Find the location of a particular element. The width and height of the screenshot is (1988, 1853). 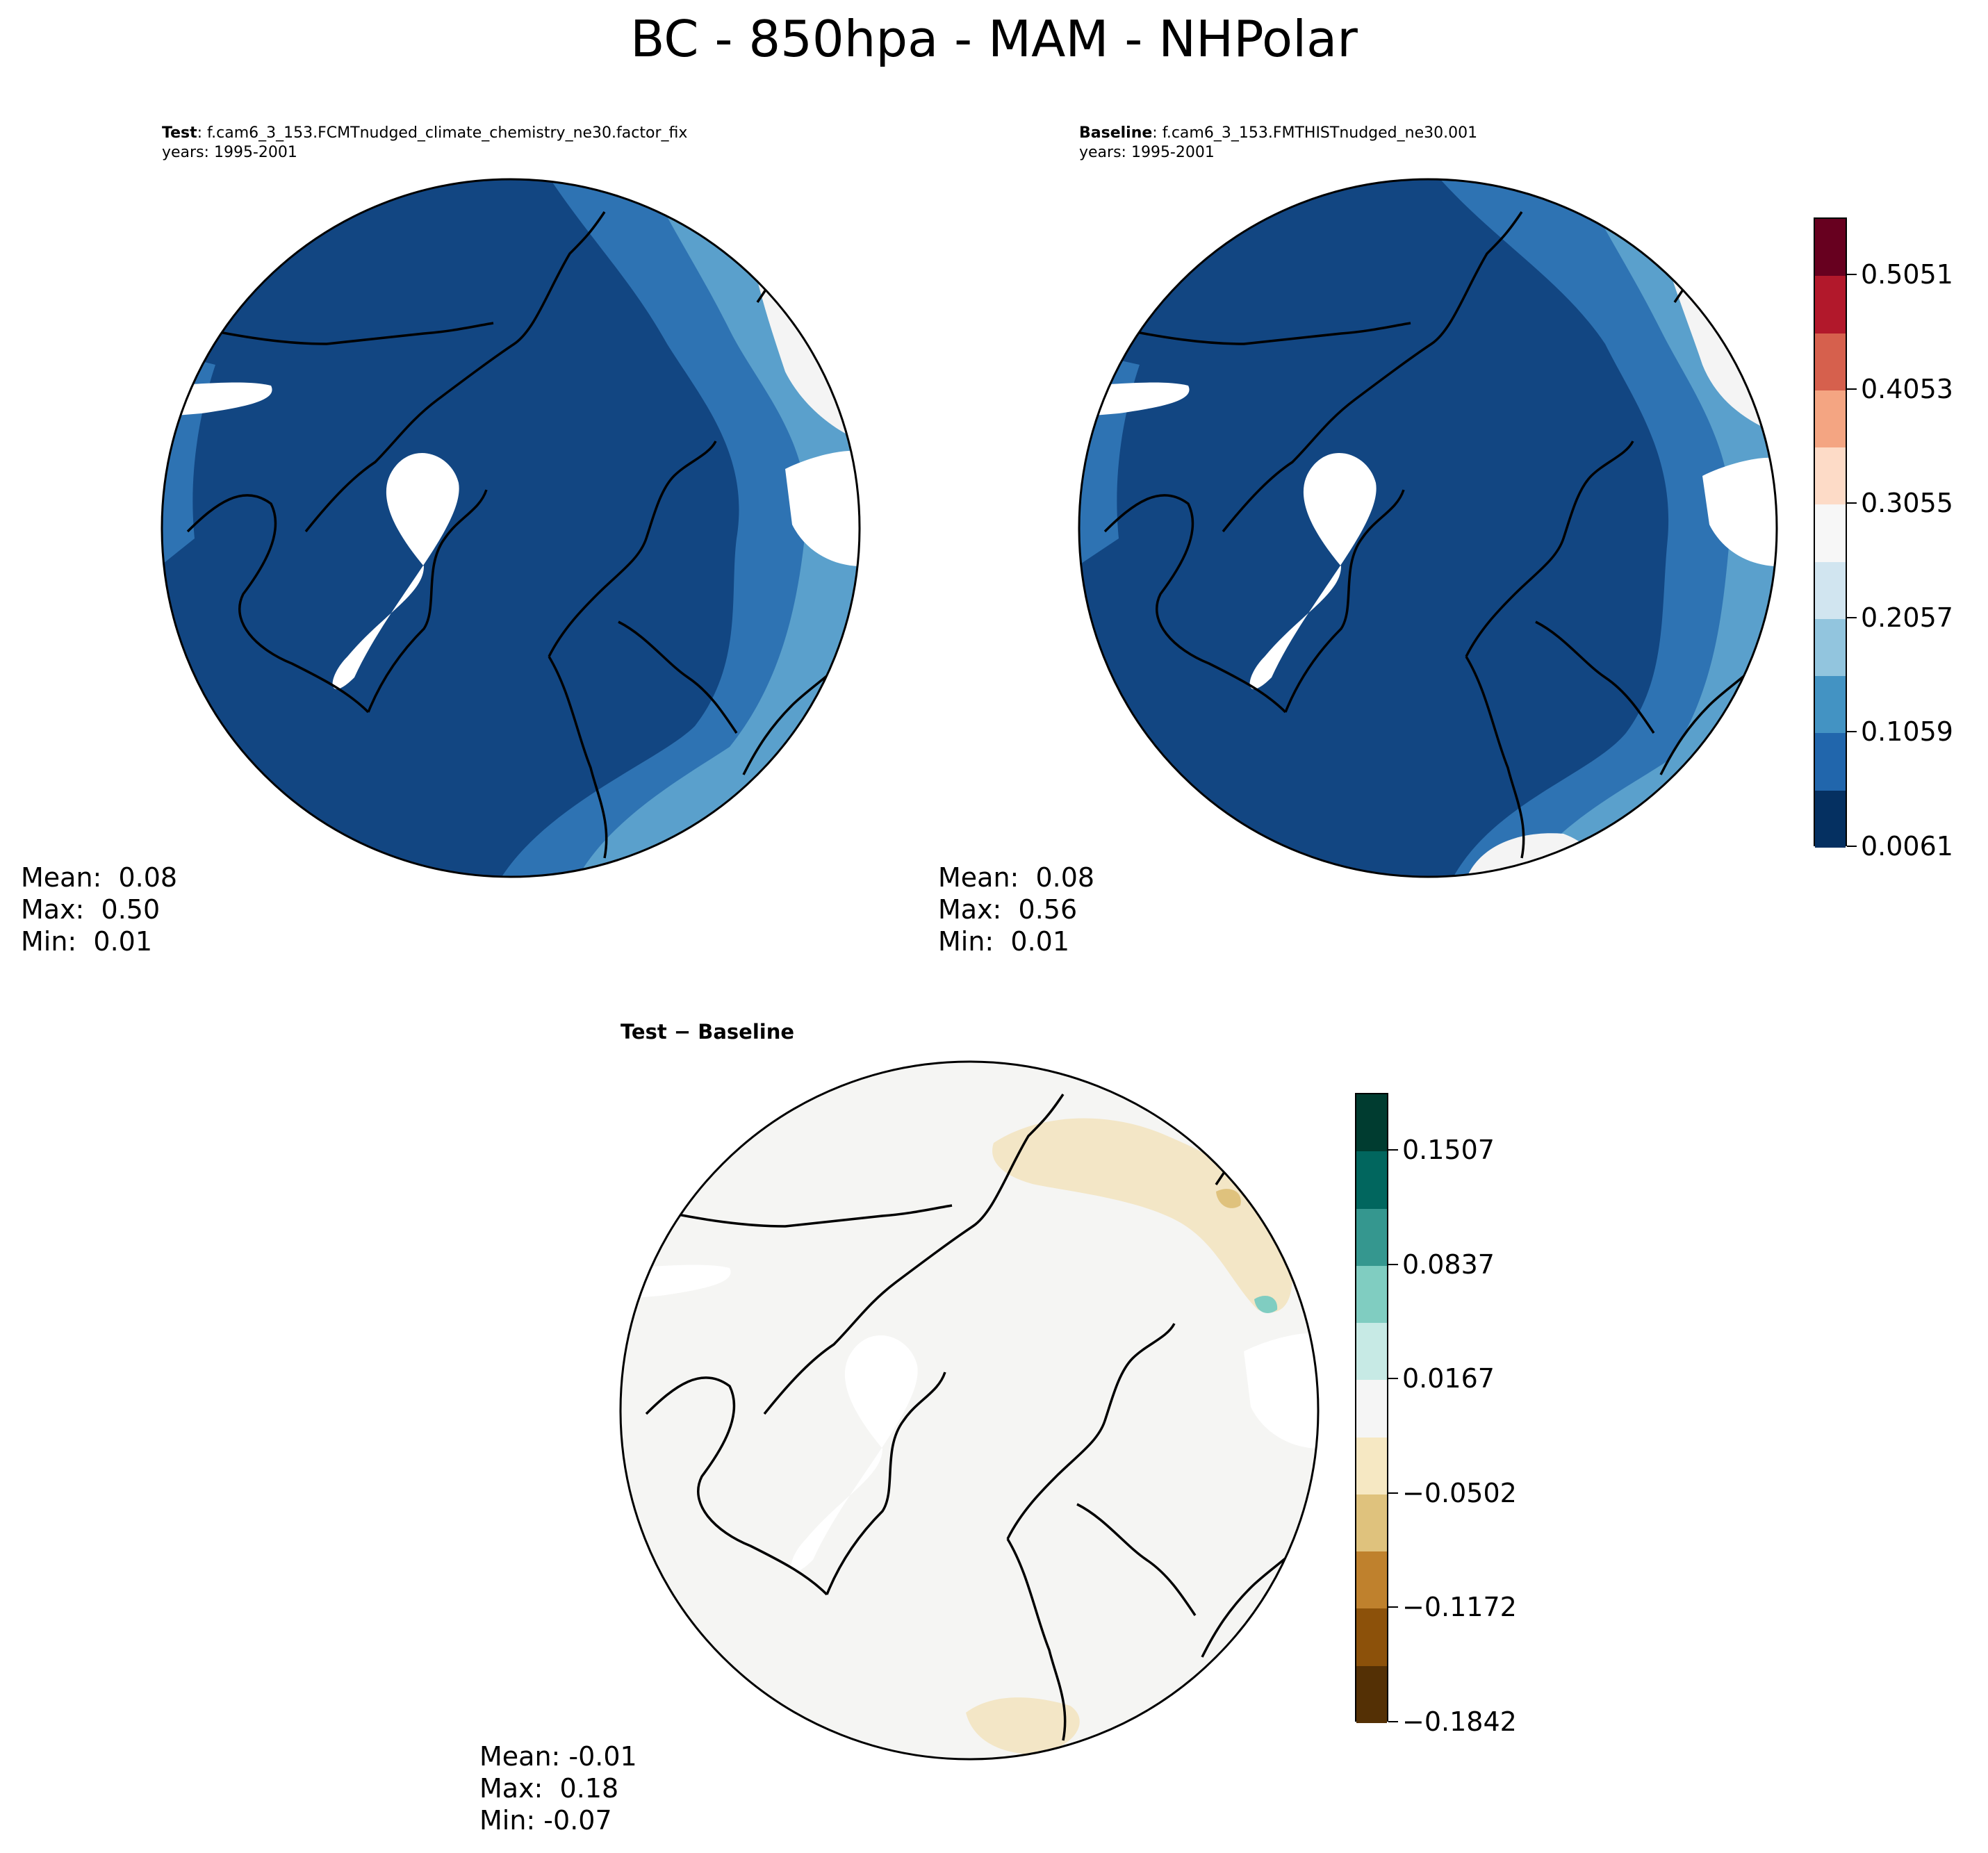

baseline-header-years: years: 1995-2001 is located at coordinates (1147, 152).